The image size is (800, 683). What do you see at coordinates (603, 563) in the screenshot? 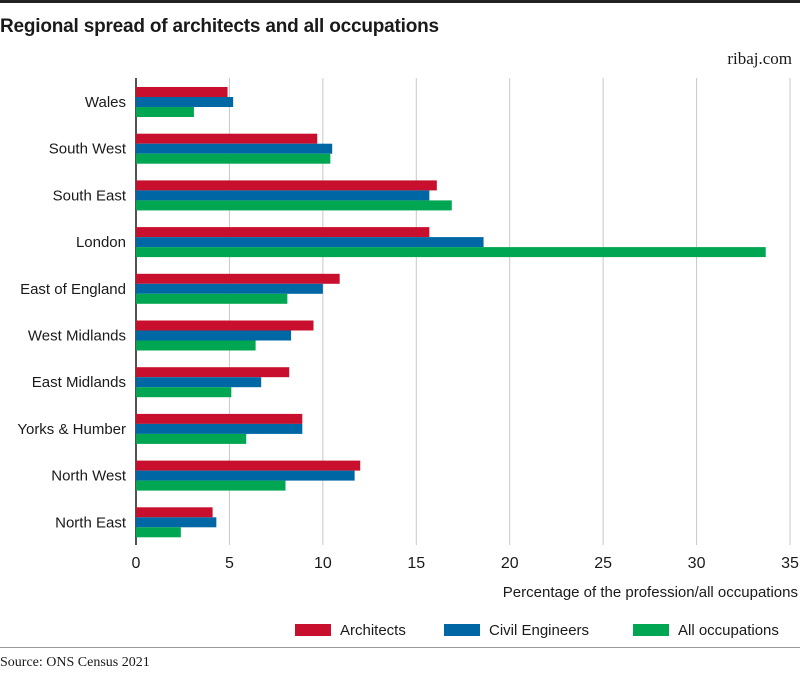
I see `x-tick-label: 25` at bounding box center [603, 563].